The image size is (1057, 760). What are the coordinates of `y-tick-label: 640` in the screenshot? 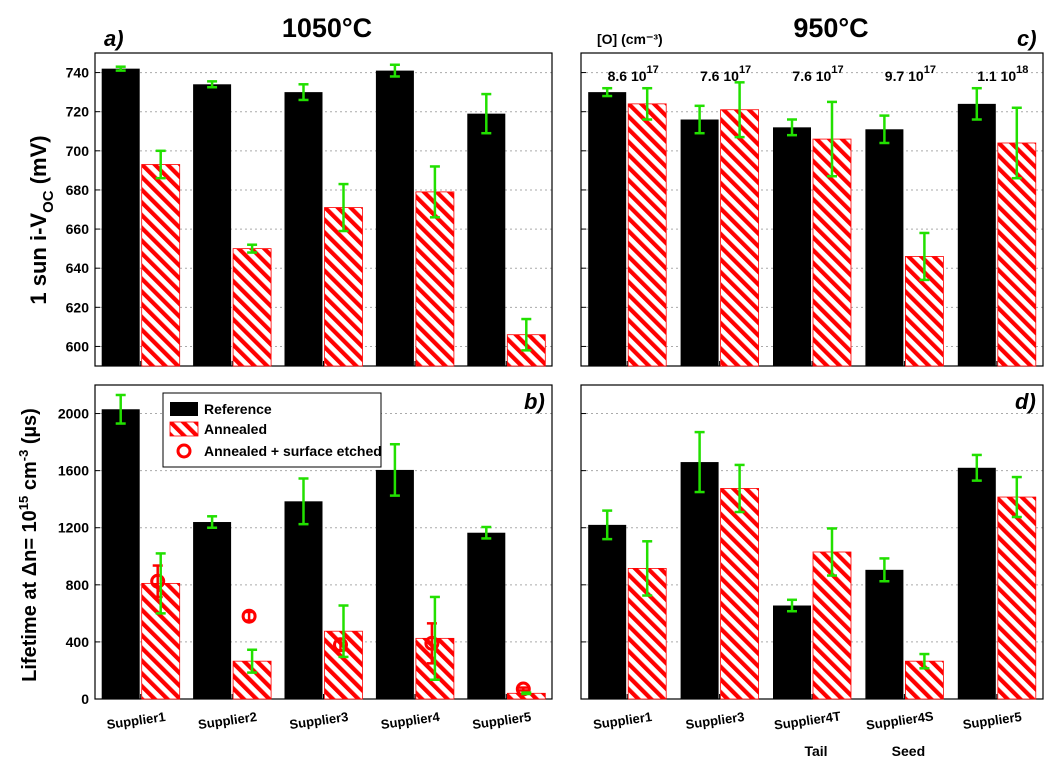 It's located at (78, 268).